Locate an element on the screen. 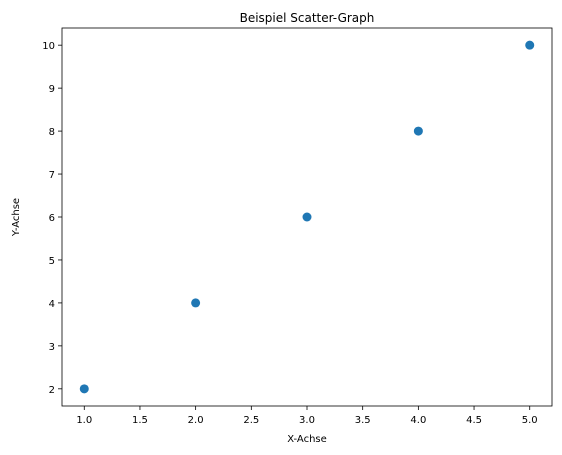 The height and width of the screenshot is (455, 562). y-tick-label: 2 is located at coordinates (52, 390).